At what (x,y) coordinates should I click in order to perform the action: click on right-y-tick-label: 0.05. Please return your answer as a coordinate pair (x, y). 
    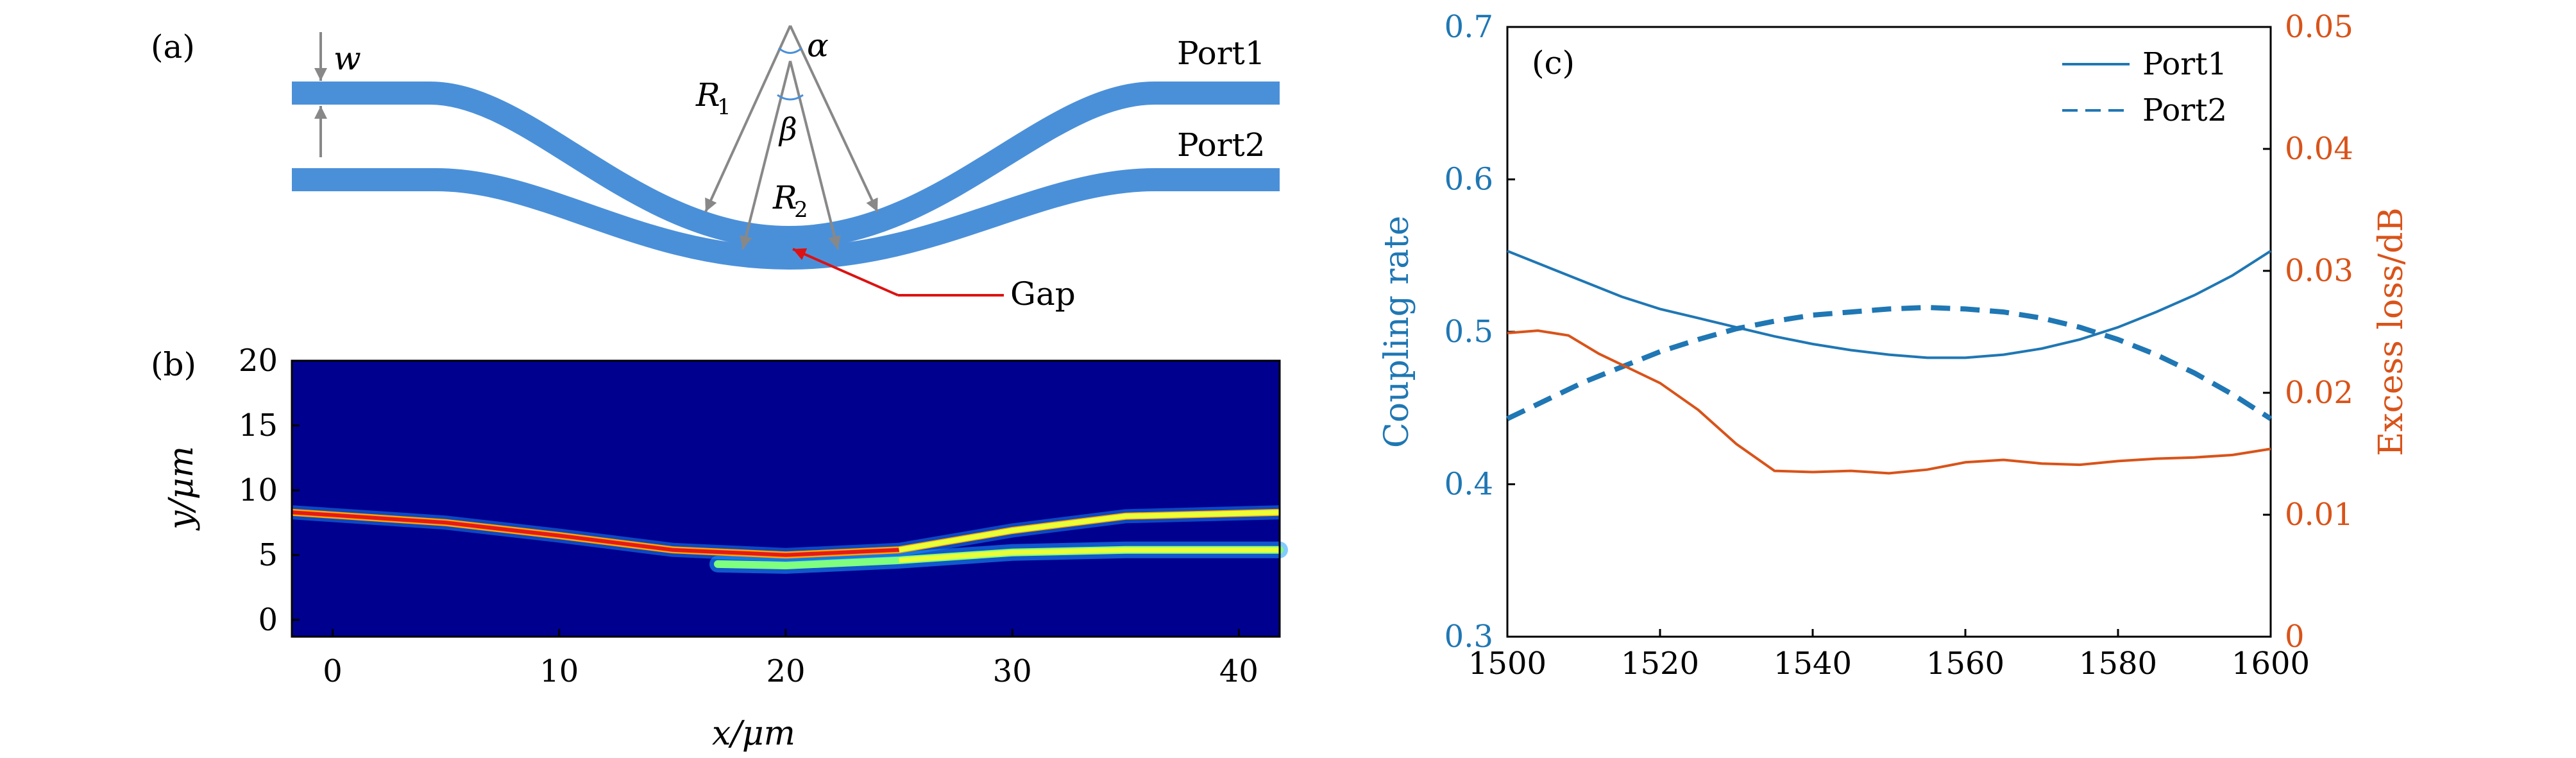
    Looking at the image, I should click on (2319, 27).